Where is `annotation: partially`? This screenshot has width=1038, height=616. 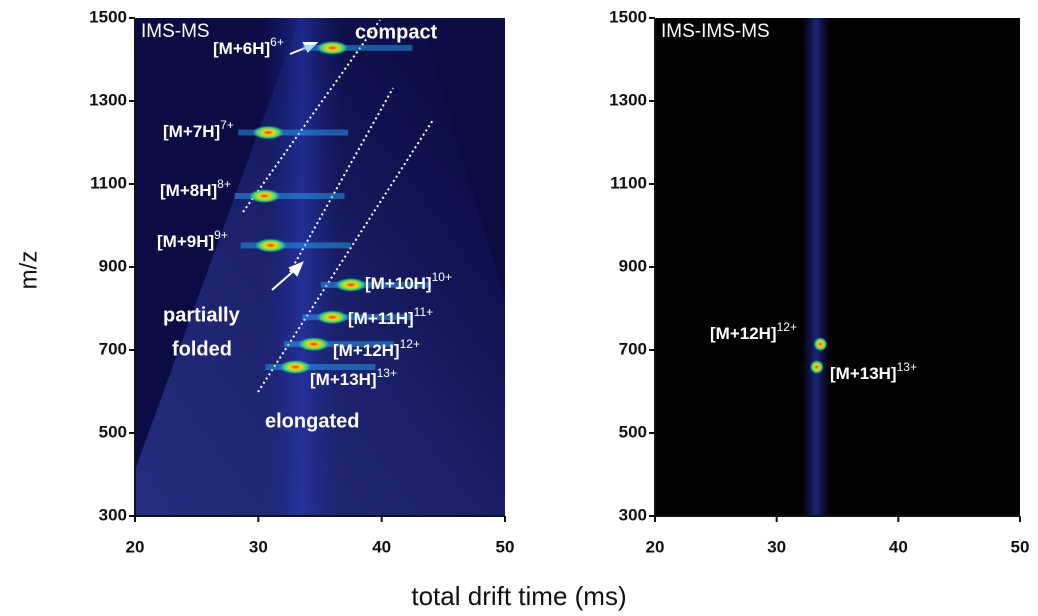 annotation: partially is located at coordinates (202, 315).